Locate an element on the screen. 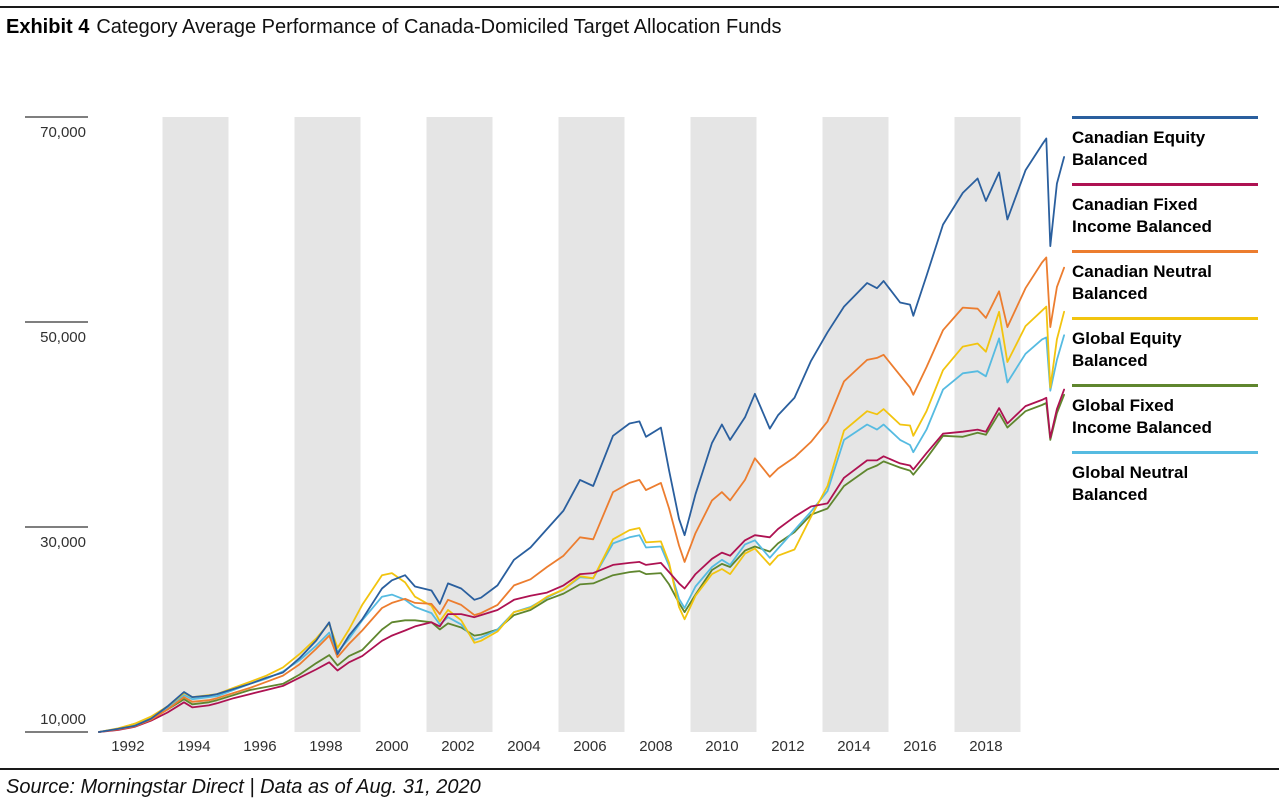 The image size is (1279, 810). y-tick-label: 70,000 is located at coordinates (63, 132).